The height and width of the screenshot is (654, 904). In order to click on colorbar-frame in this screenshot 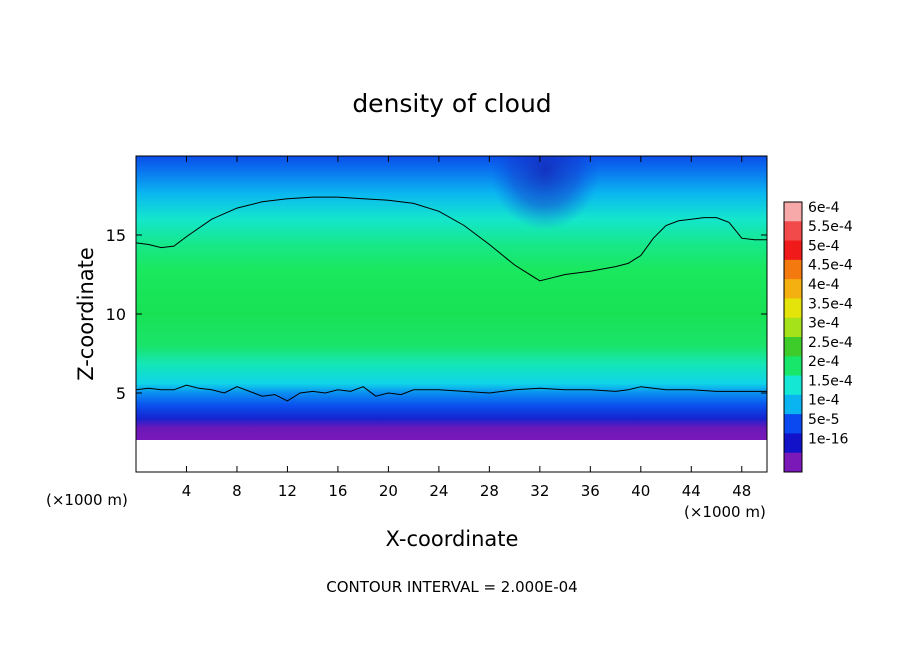, I will do `click(793, 337)`.